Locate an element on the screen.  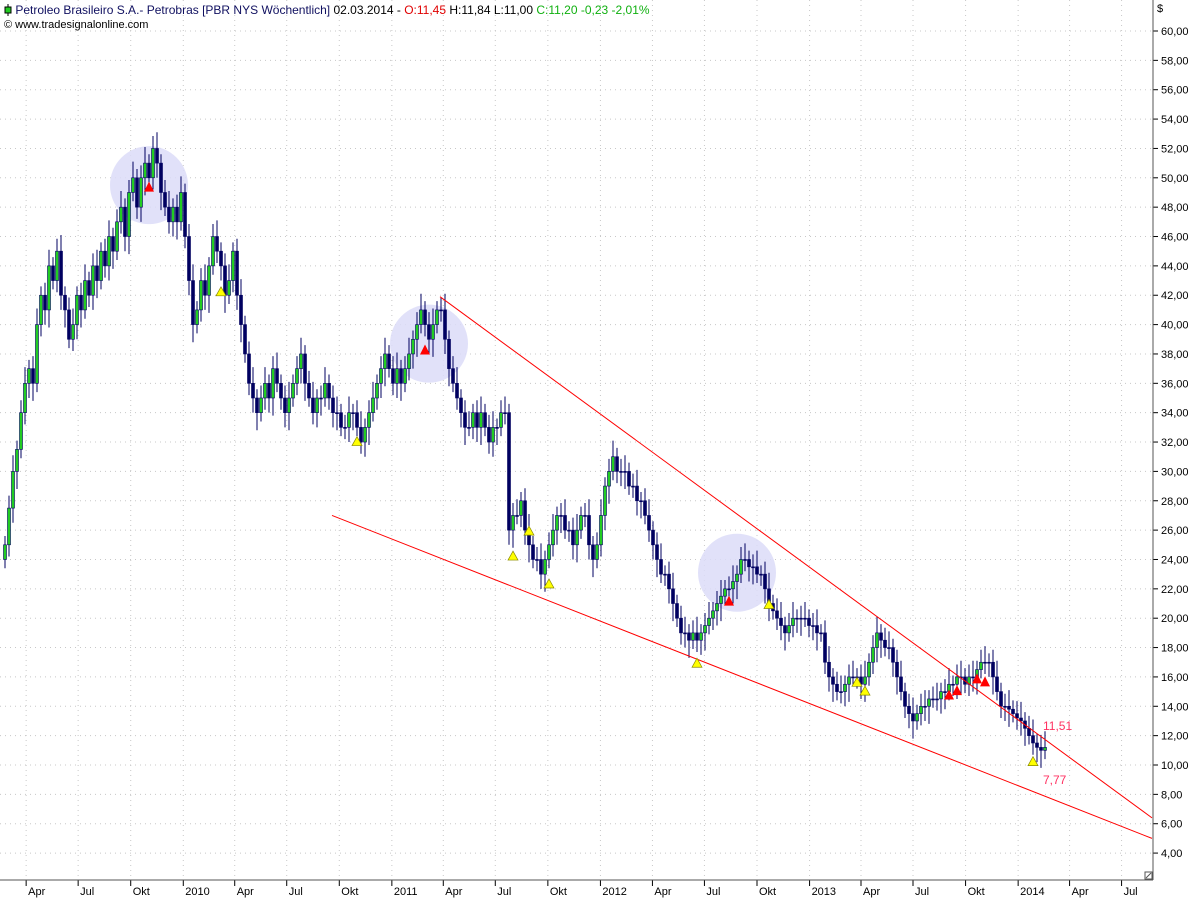
y-tick-label: 60,00 is located at coordinates (1175, 32).